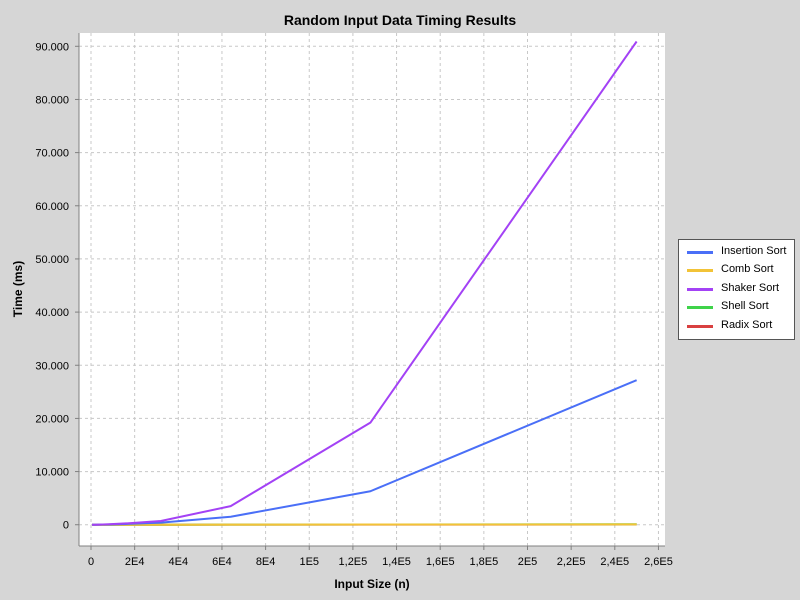 The height and width of the screenshot is (600, 800). I want to click on legend-item-insertion-sort: Insertion Sort, so click(737, 252).